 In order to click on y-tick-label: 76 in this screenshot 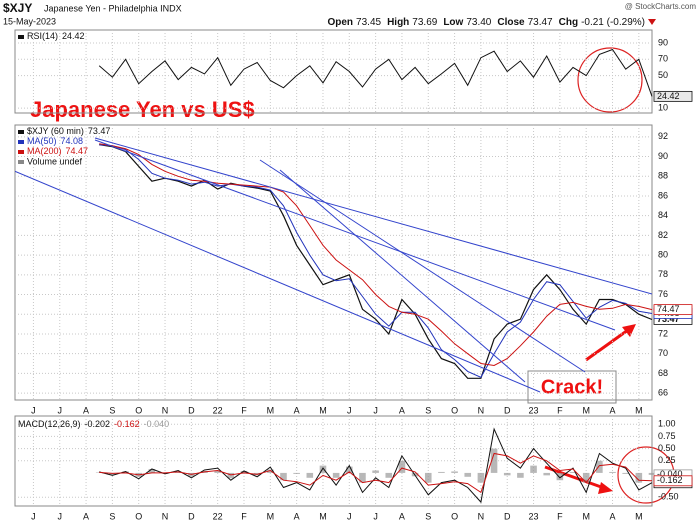, I will do `click(663, 294)`.